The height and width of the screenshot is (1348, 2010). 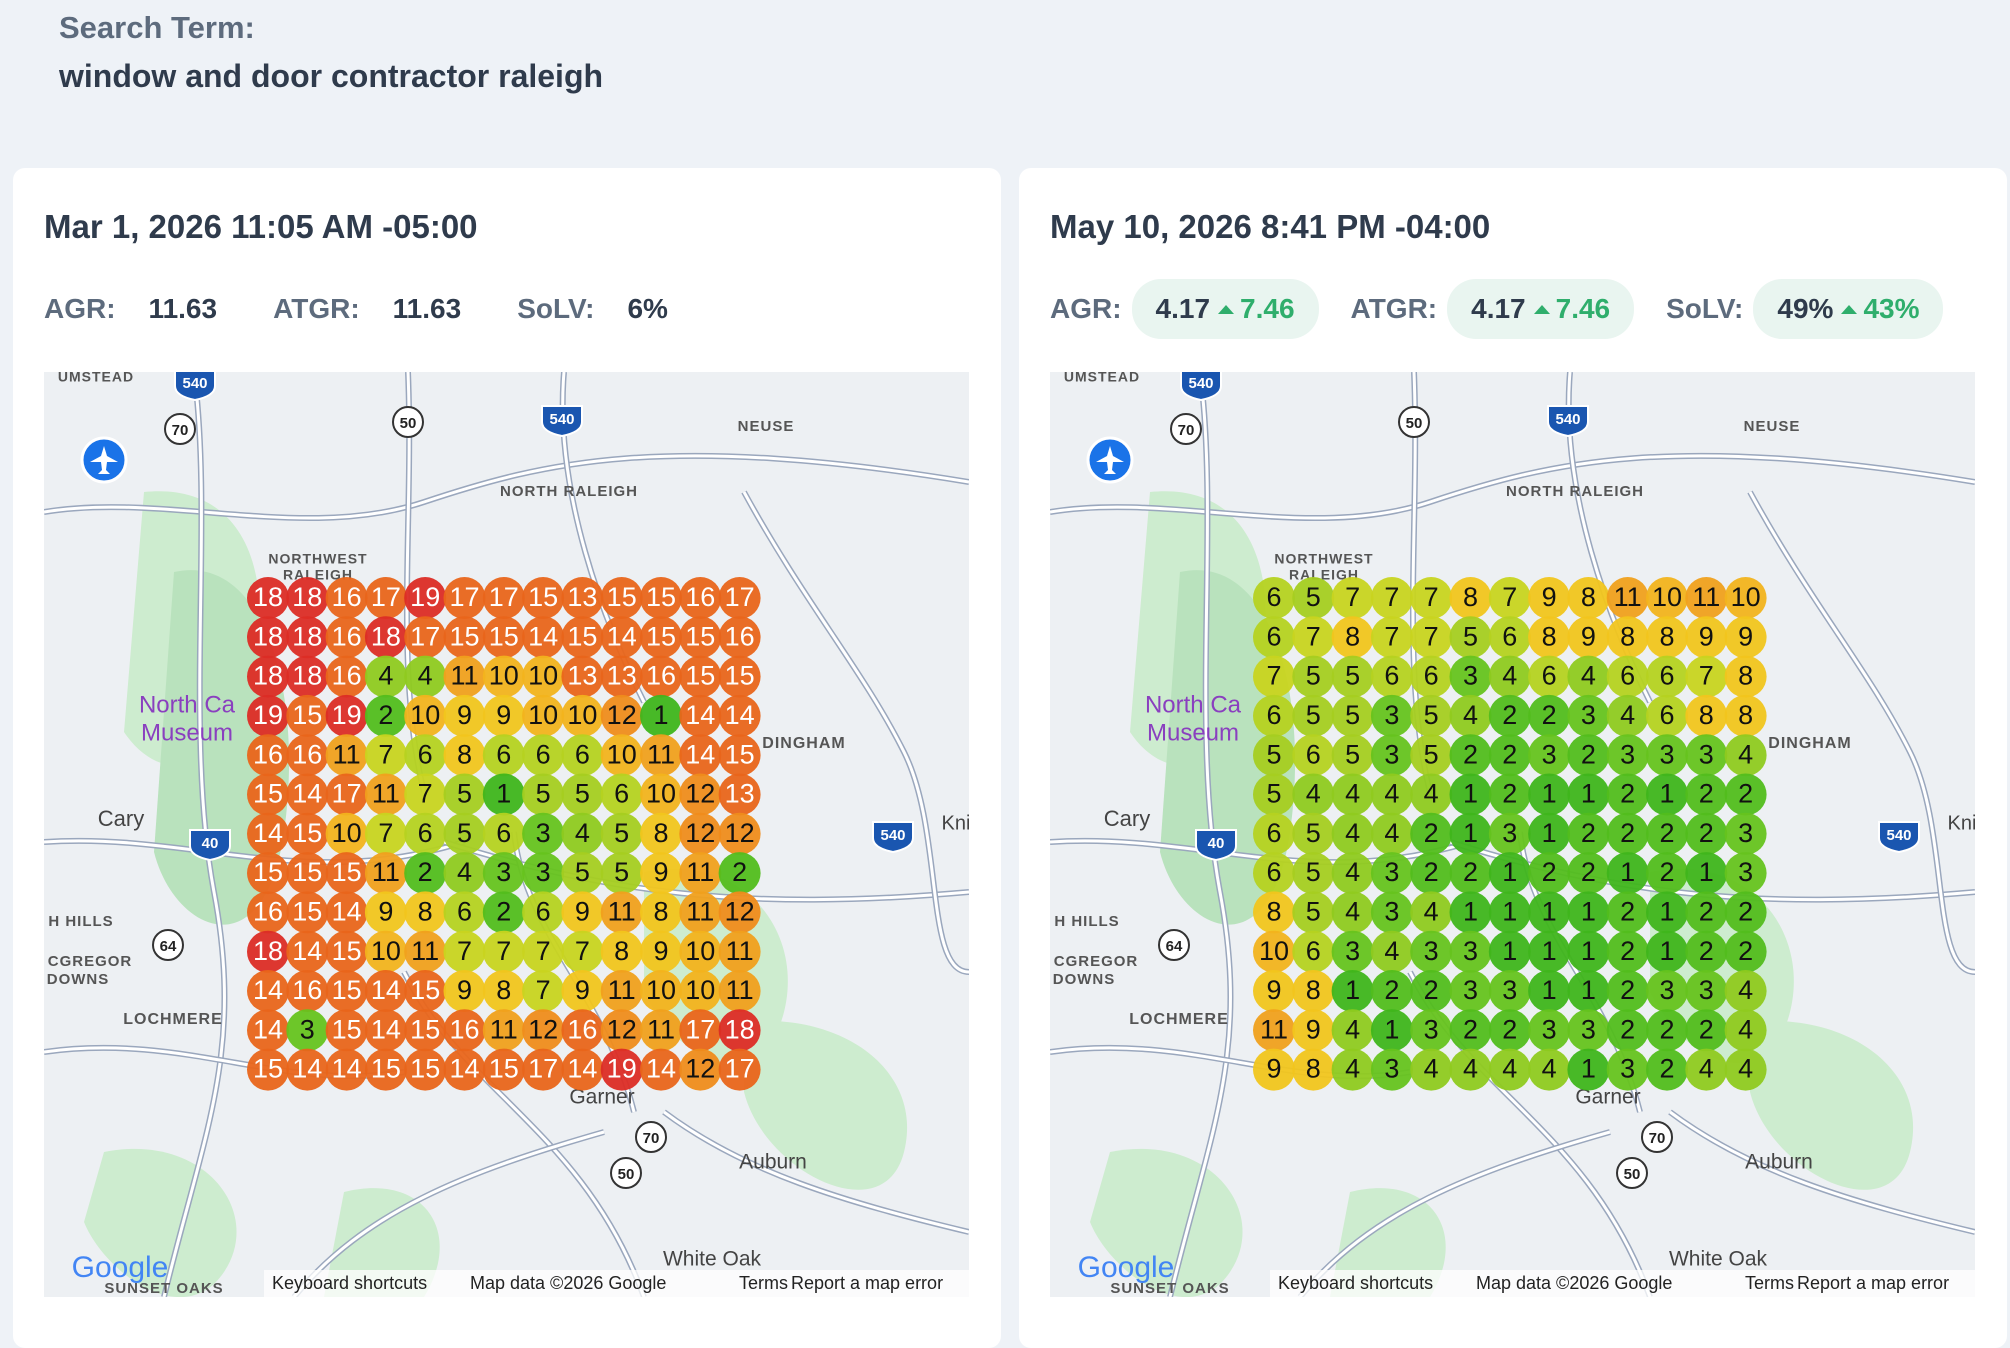 I want to click on shield-label: 50, so click(x=1414, y=423).